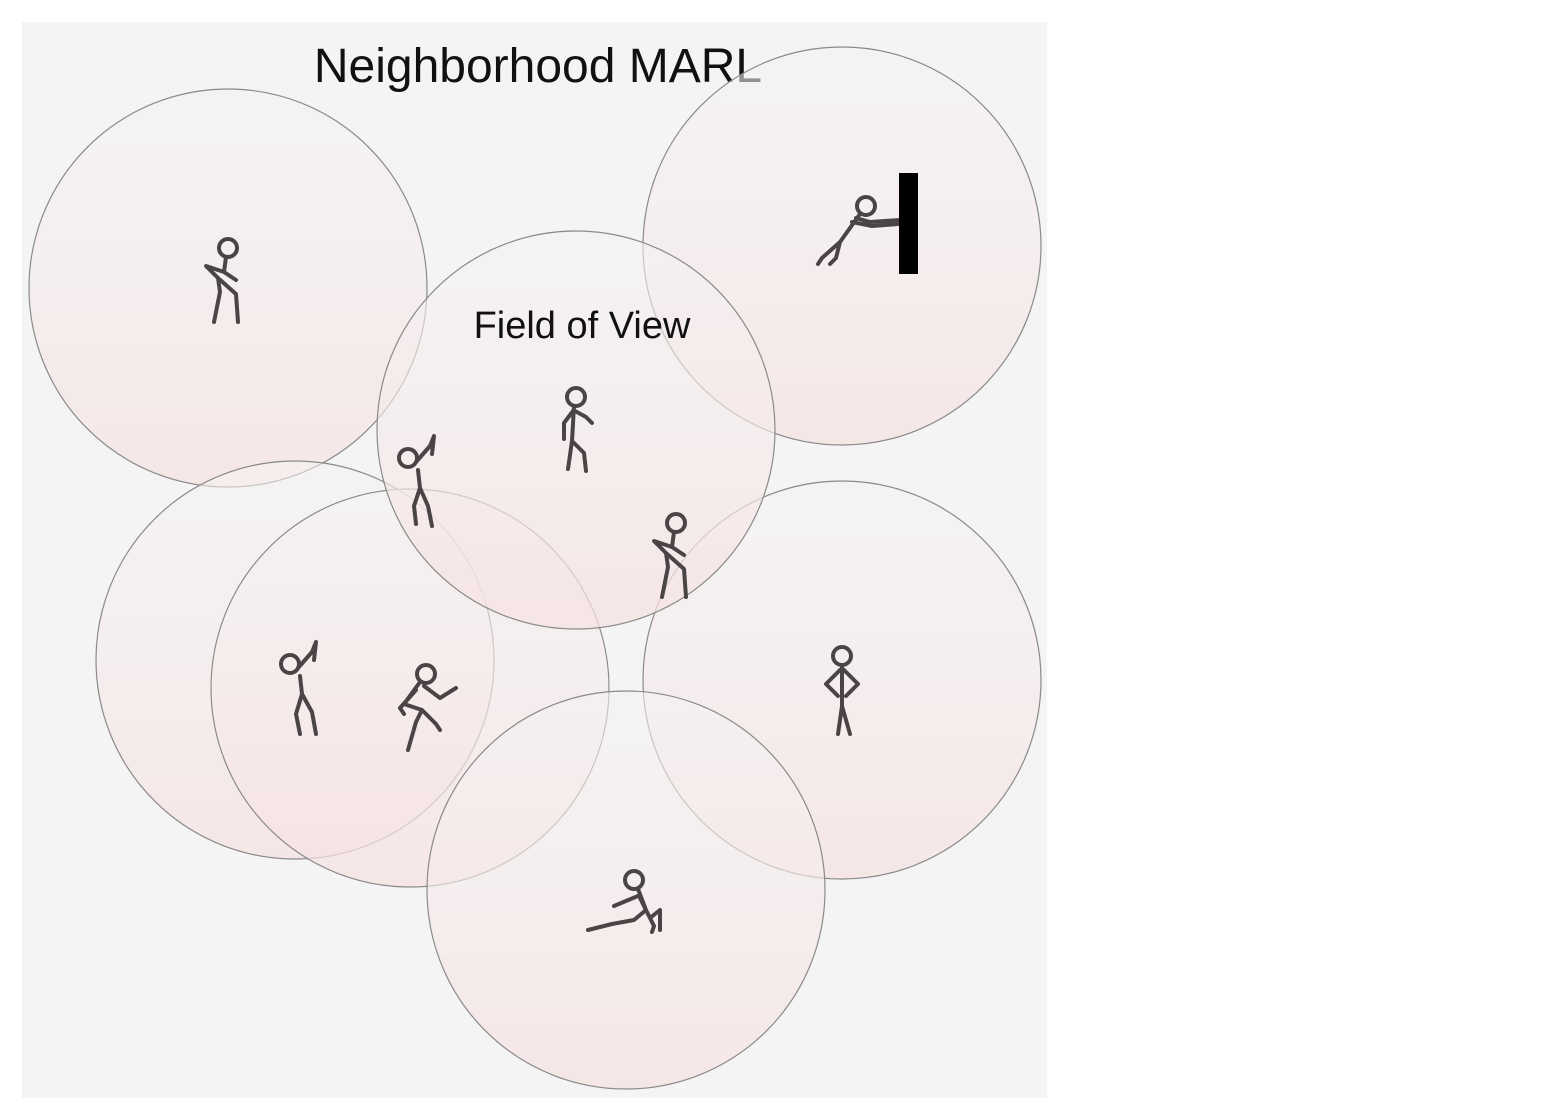 This screenshot has height=1120, width=1542. What do you see at coordinates (624, 901) in the screenshot?
I see `sitting-agent-icon` at bounding box center [624, 901].